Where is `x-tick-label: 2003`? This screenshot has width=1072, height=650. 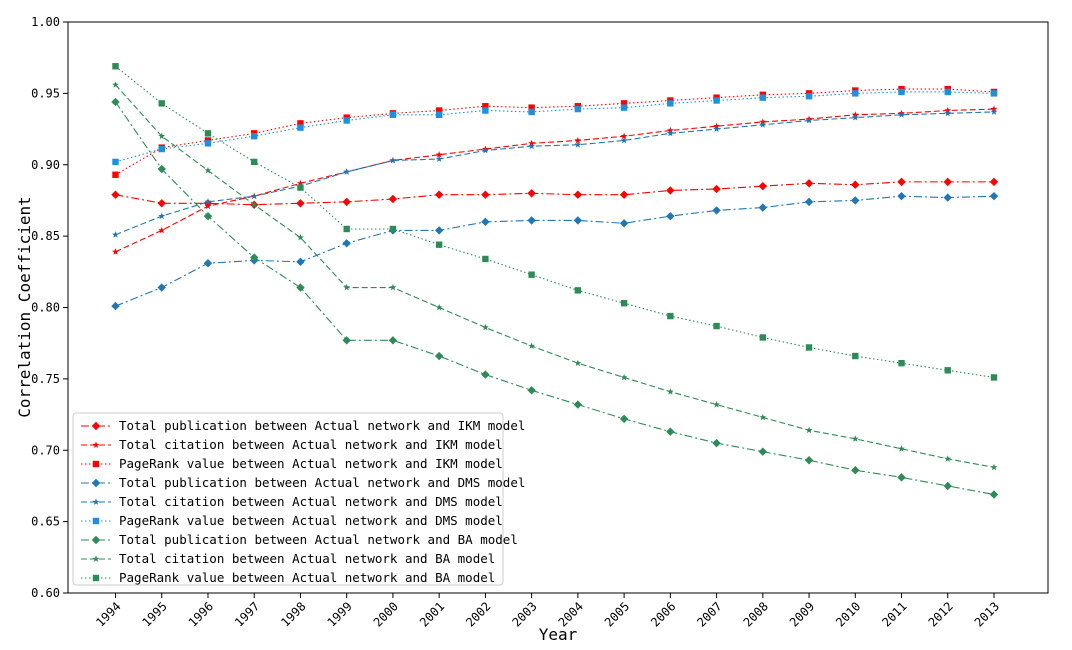 x-tick-label: 2003 is located at coordinates (524, 614).